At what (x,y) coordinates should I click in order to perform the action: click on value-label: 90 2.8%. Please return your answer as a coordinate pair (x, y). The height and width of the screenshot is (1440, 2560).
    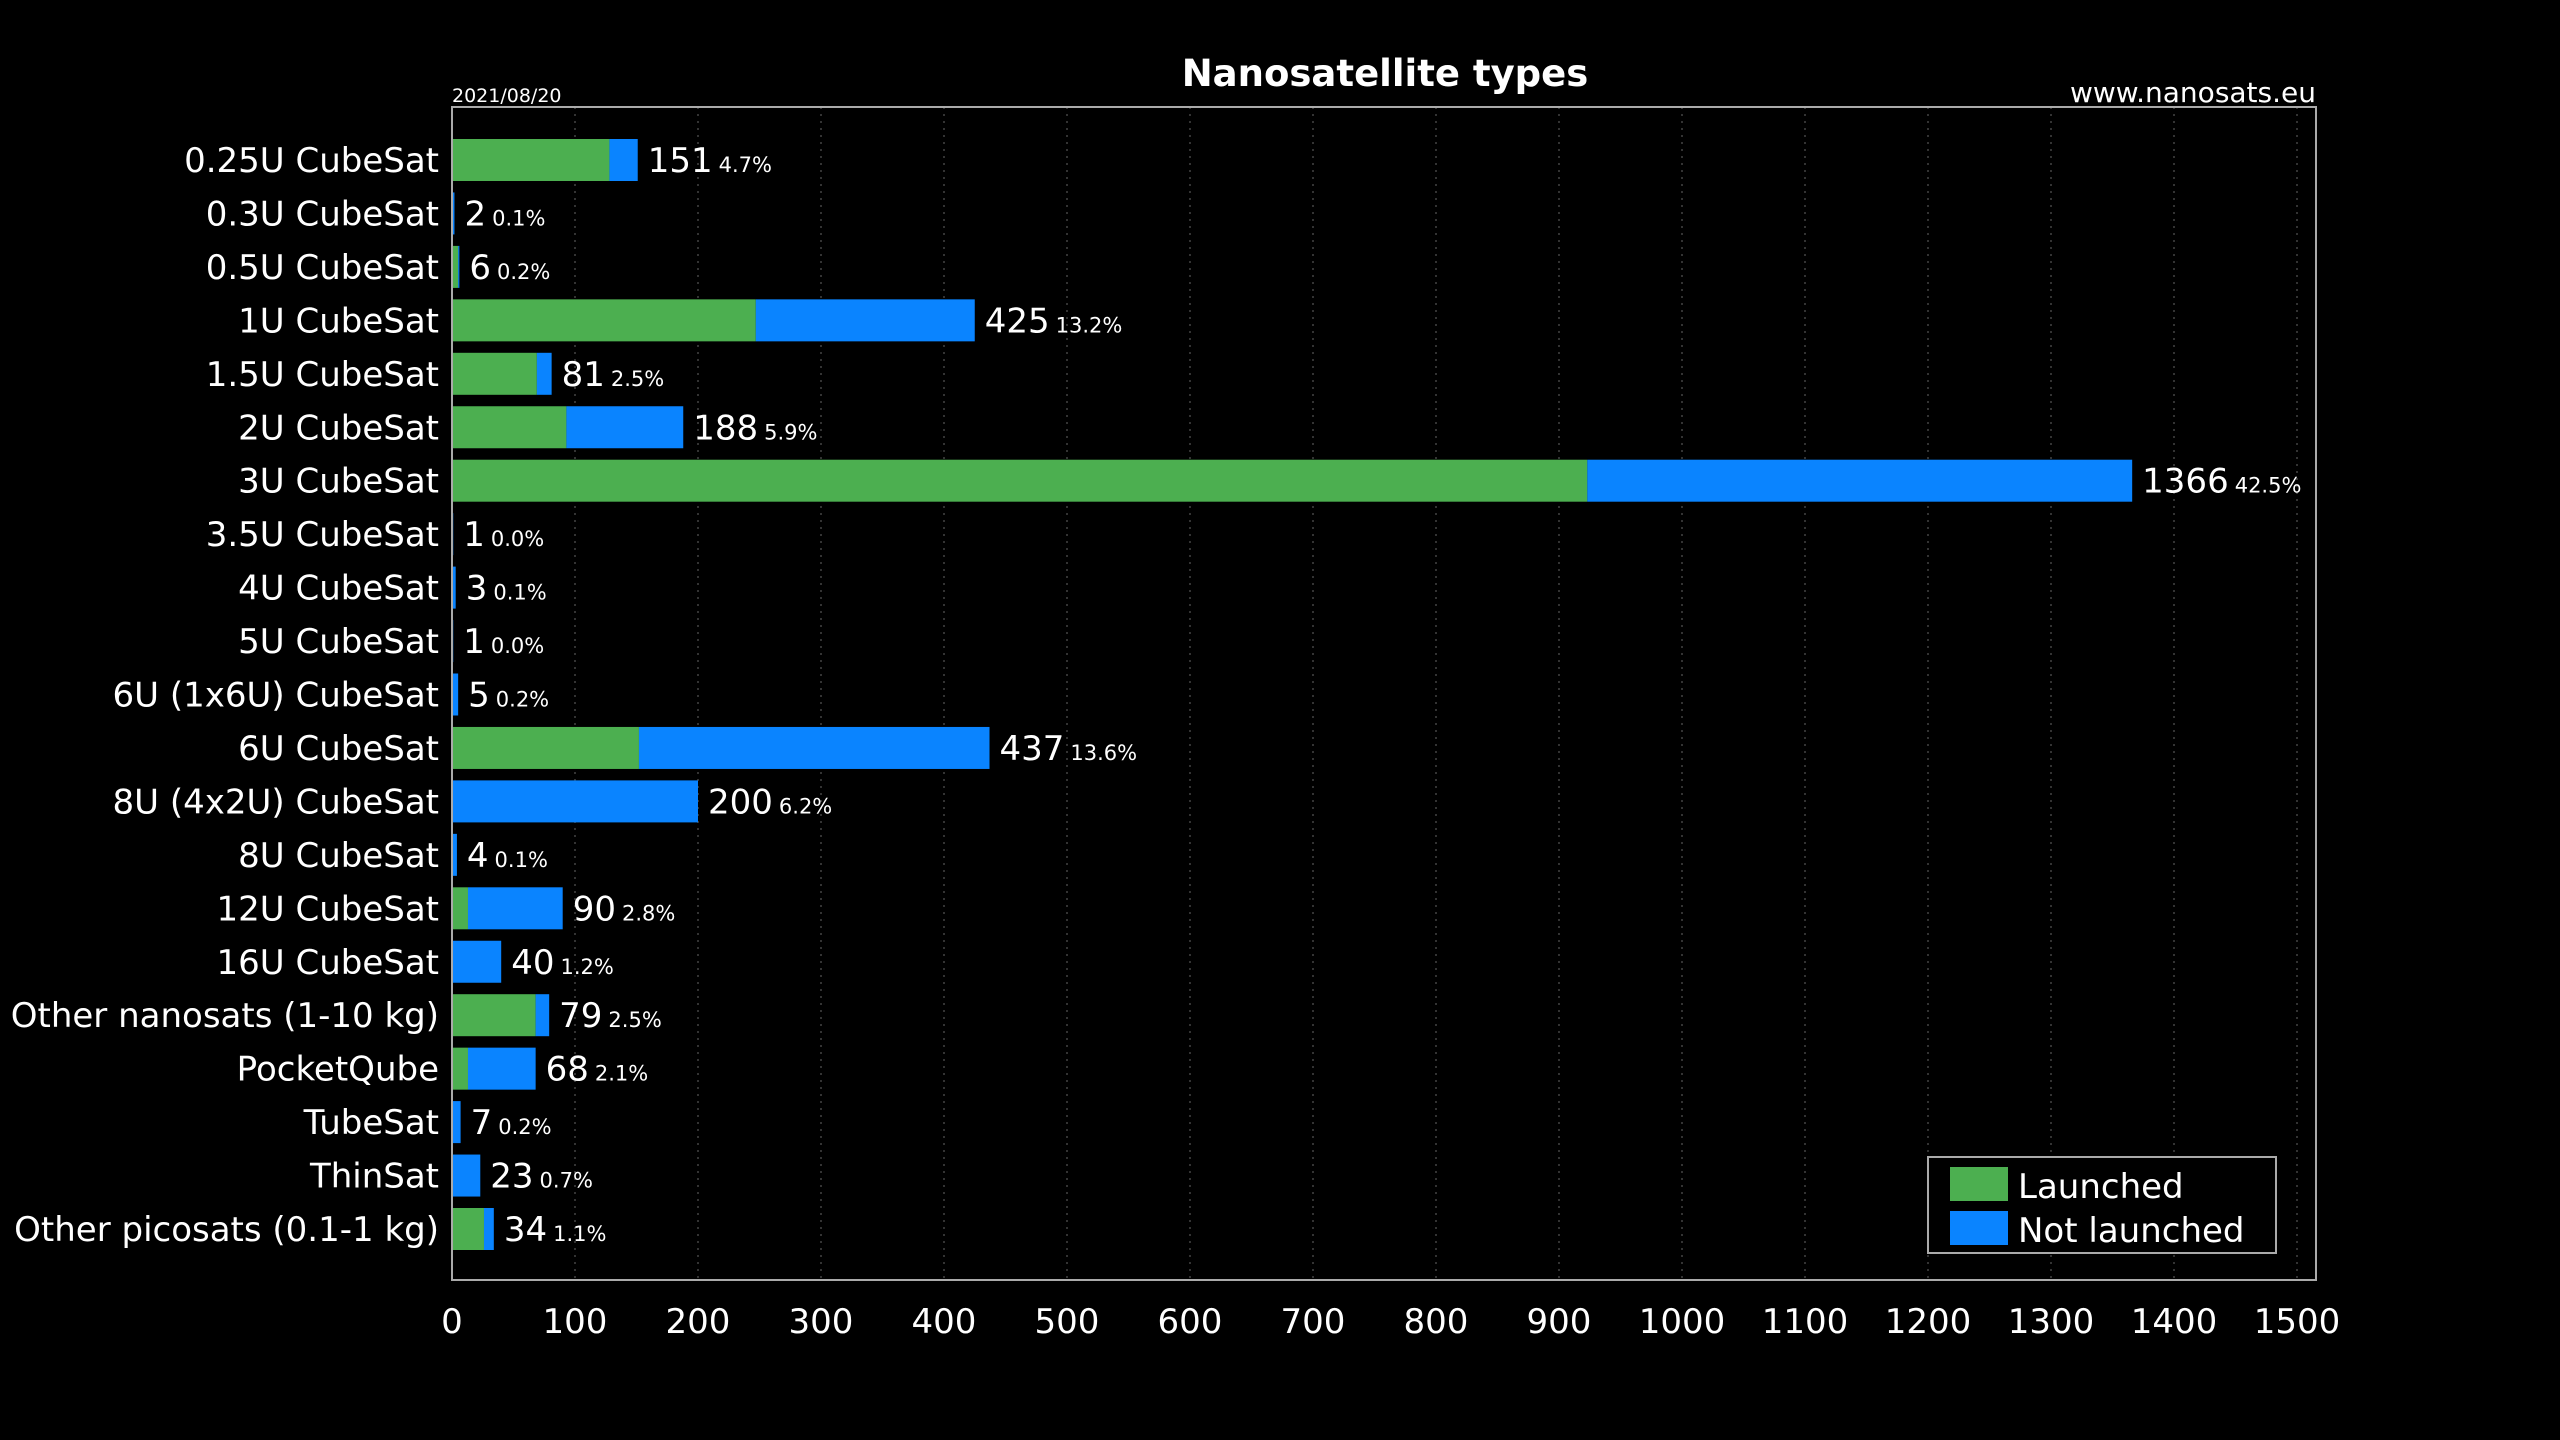
    Looking at the image, I should click on (624, 909).